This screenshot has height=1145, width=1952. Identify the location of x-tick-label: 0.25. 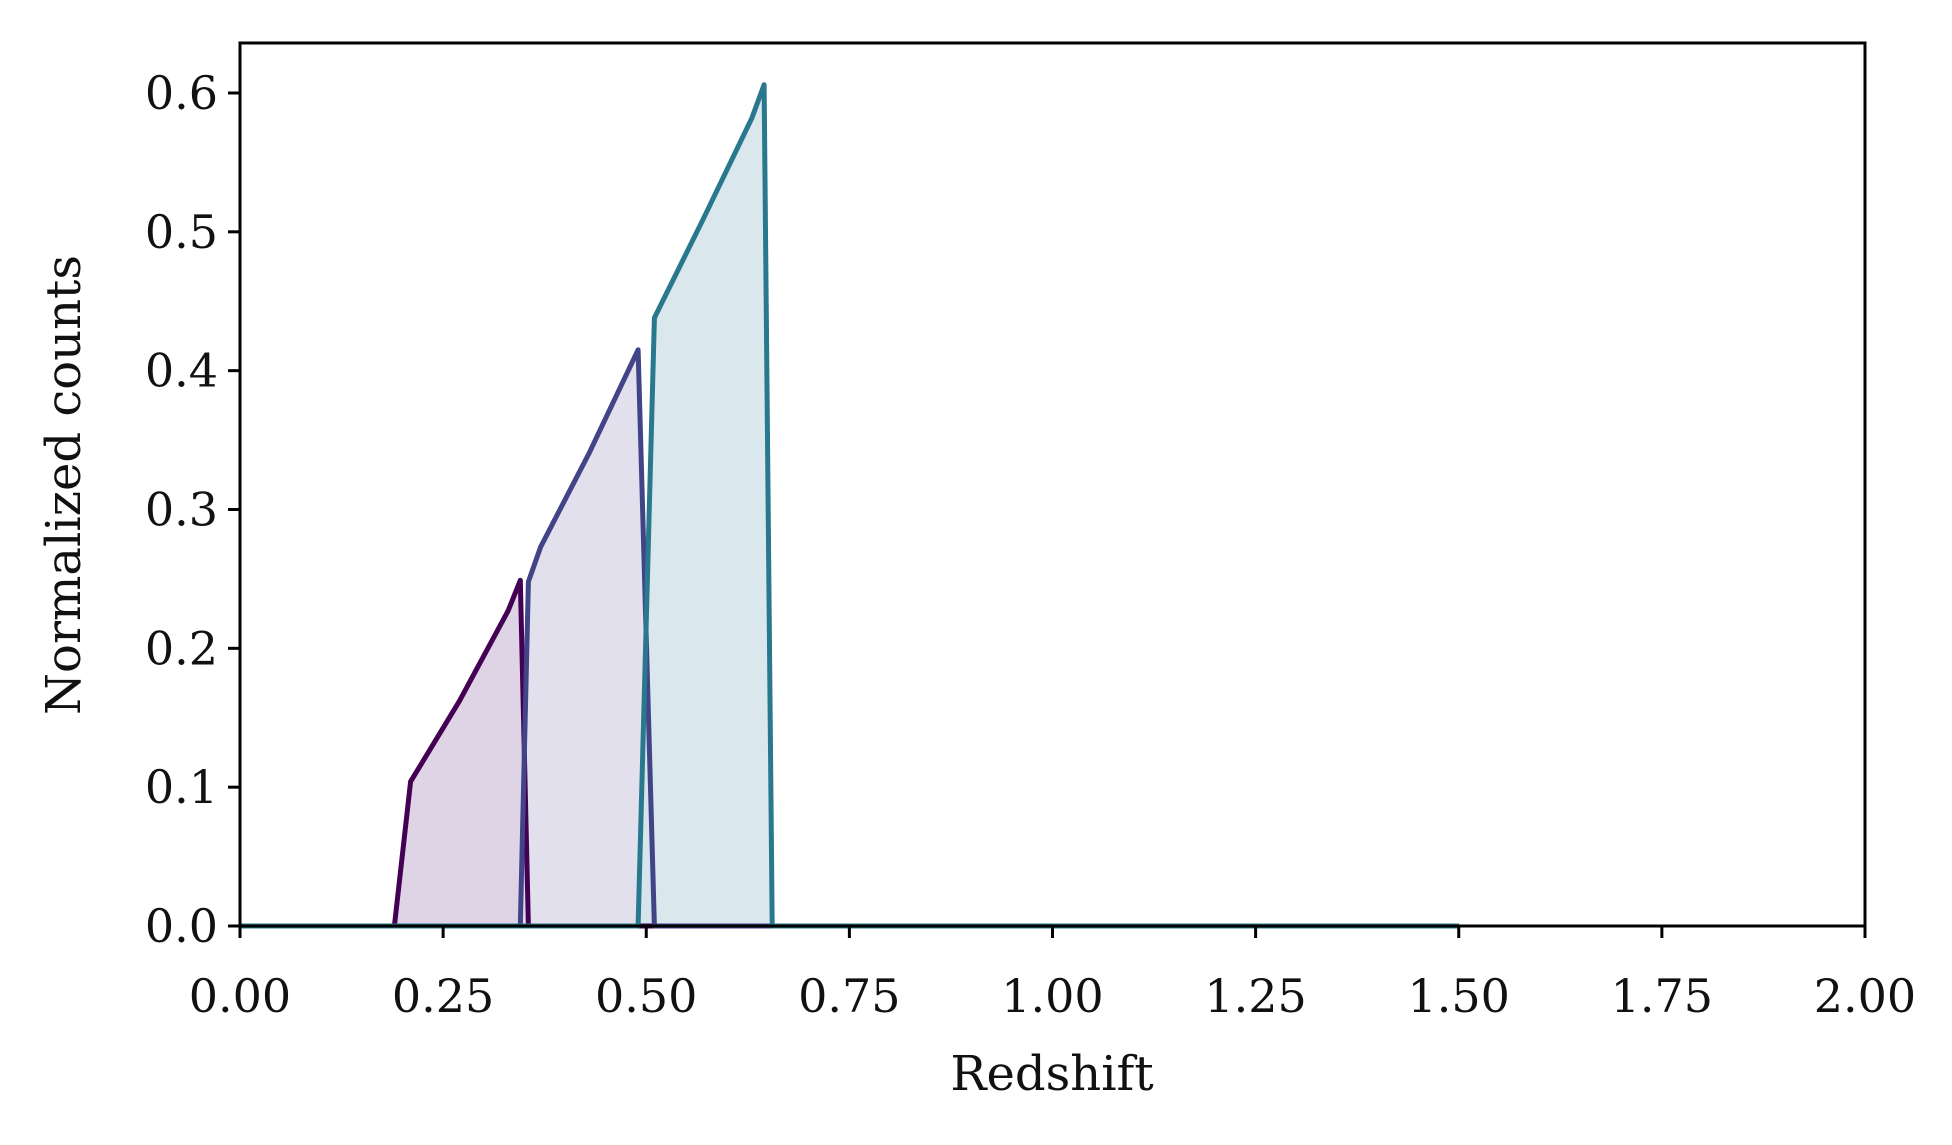
(443, 996).